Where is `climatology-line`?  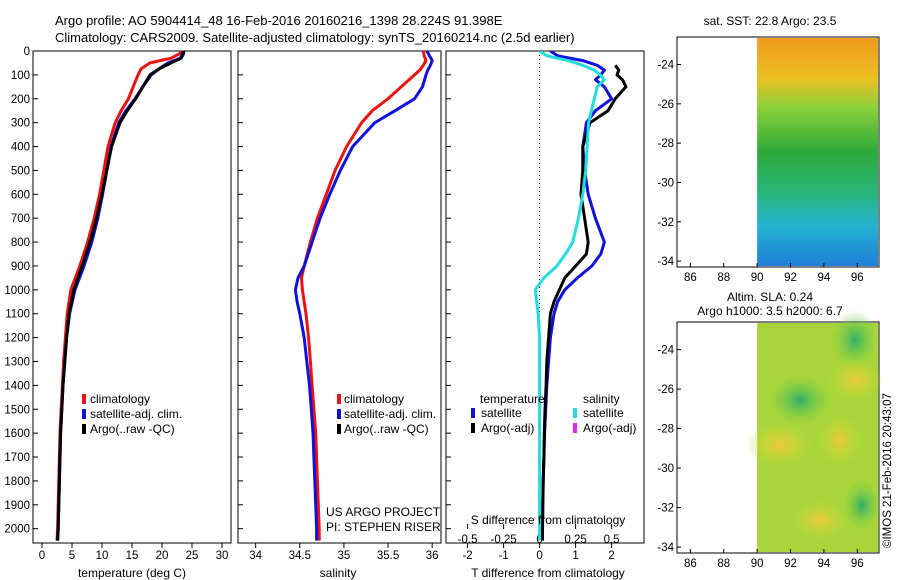
climatology-line is located at coordinates (364, 296).